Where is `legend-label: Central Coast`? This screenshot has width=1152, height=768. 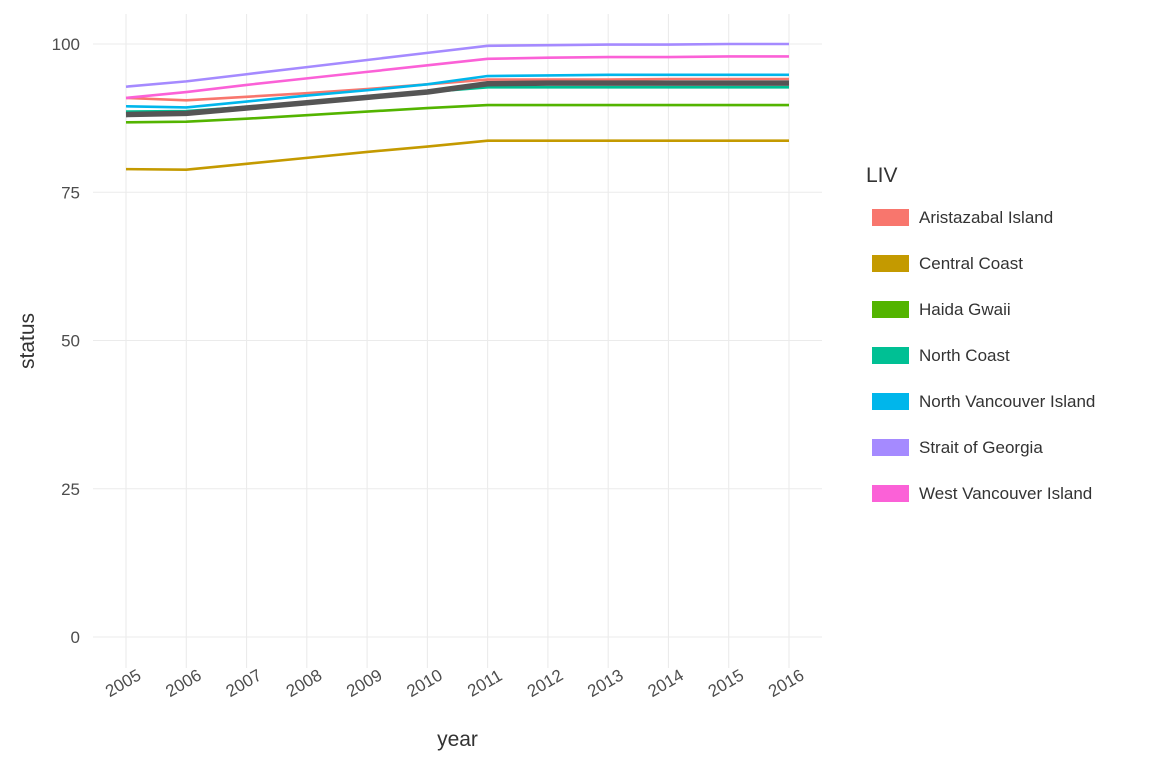 legend-label: Central Coast is located at coordinates (971, 263).